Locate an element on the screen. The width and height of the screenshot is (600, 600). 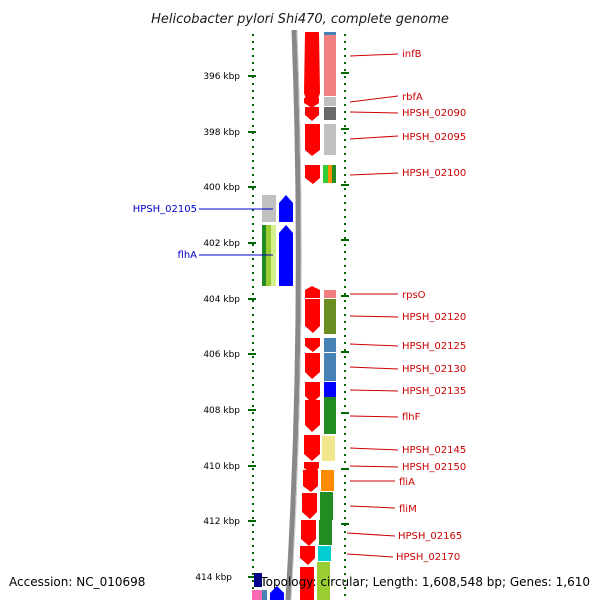
forward-genes is located at coordinates (310, 316).